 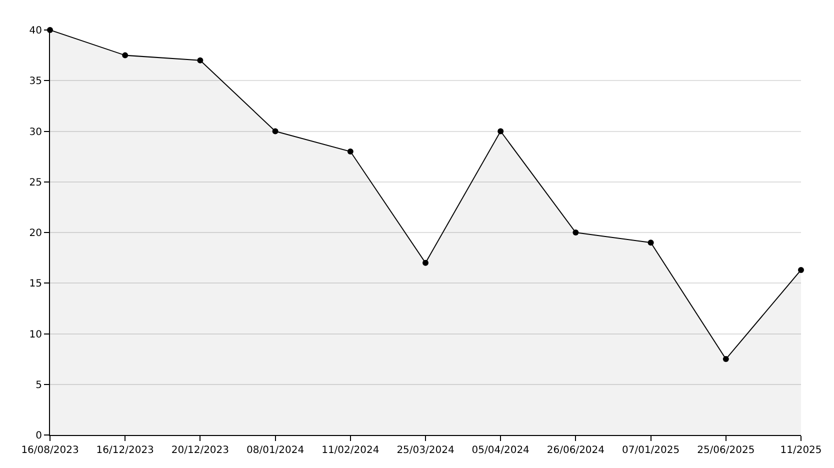 I want to click on x-tick-label: 26/06/2024, so click(x=575, y=450).